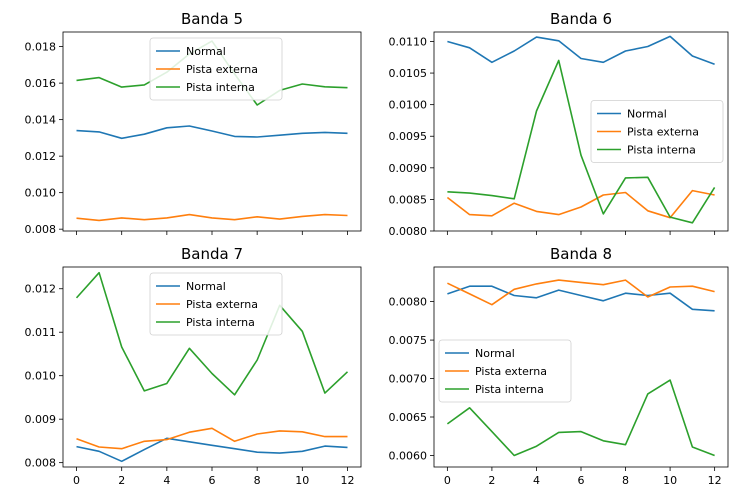 This screenshot has width=729, height=492. I want to click on y-tick-label: 0.016, so click(41, 83).